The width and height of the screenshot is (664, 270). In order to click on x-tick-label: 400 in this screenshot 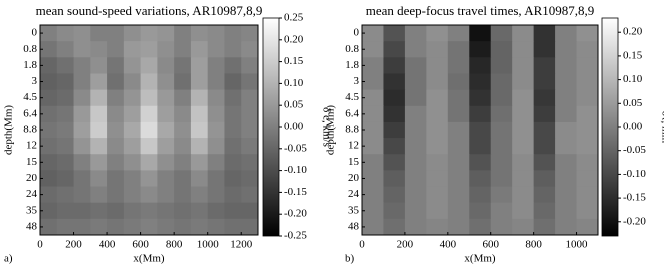, I will do `click(448, 245)`.